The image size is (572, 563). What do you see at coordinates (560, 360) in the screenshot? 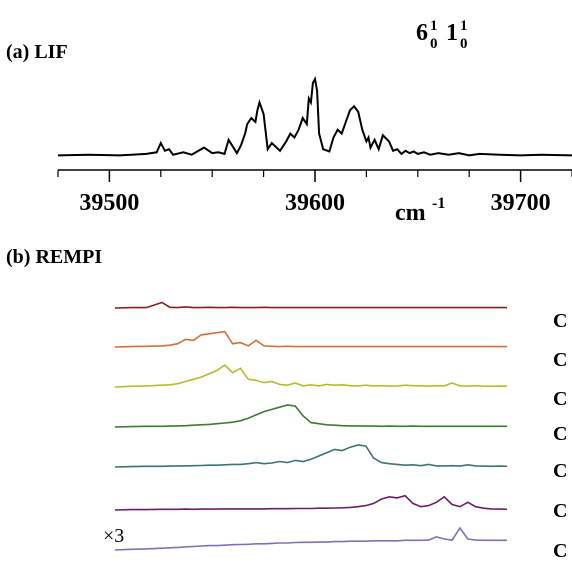
I see `rempi-trace-label-2: C` at bounding box center [560, 360].